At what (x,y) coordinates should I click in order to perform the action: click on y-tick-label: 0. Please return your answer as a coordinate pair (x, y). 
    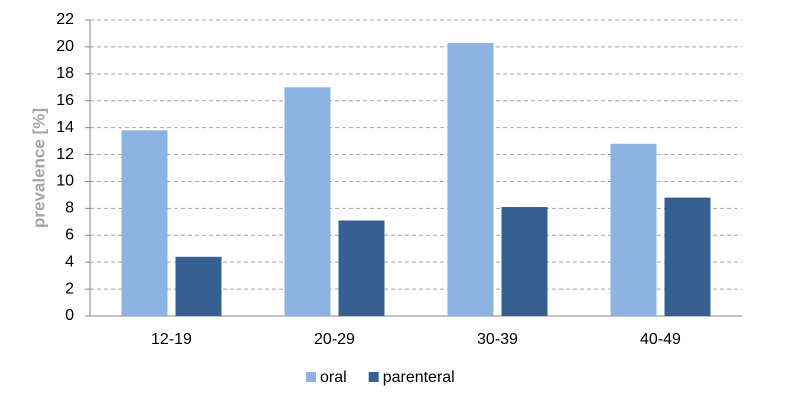
    Looking at the image, I should click on (69, 315).